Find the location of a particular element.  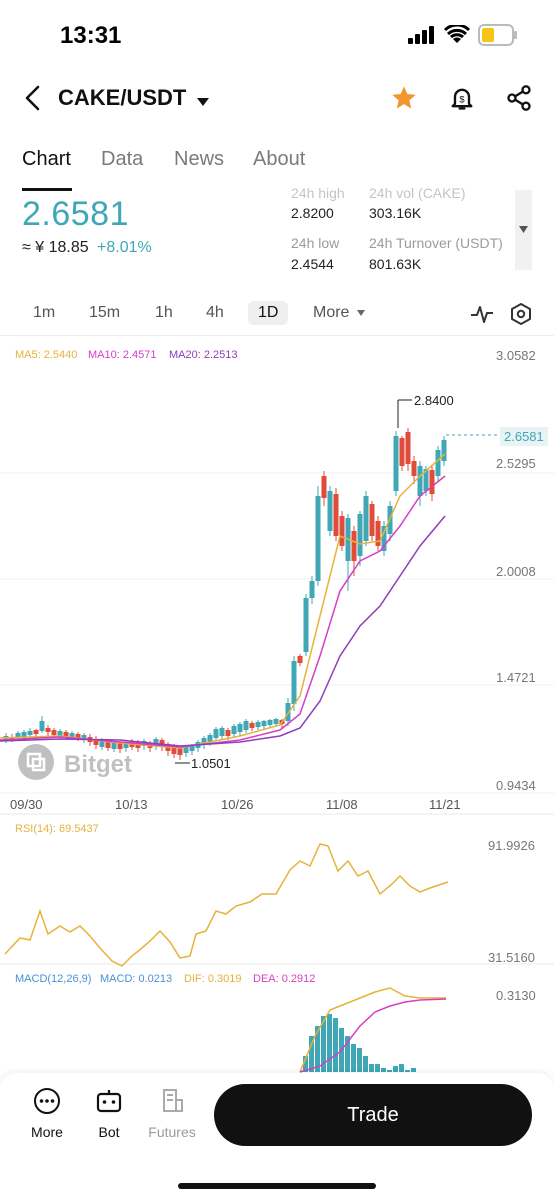

rsi-axis-min: 31.5160 is located at coordinates (511, 957).